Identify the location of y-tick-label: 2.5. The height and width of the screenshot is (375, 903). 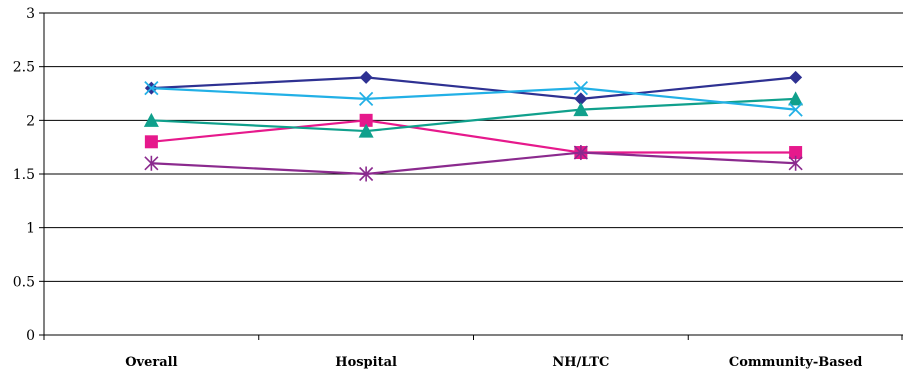
(24, 68).